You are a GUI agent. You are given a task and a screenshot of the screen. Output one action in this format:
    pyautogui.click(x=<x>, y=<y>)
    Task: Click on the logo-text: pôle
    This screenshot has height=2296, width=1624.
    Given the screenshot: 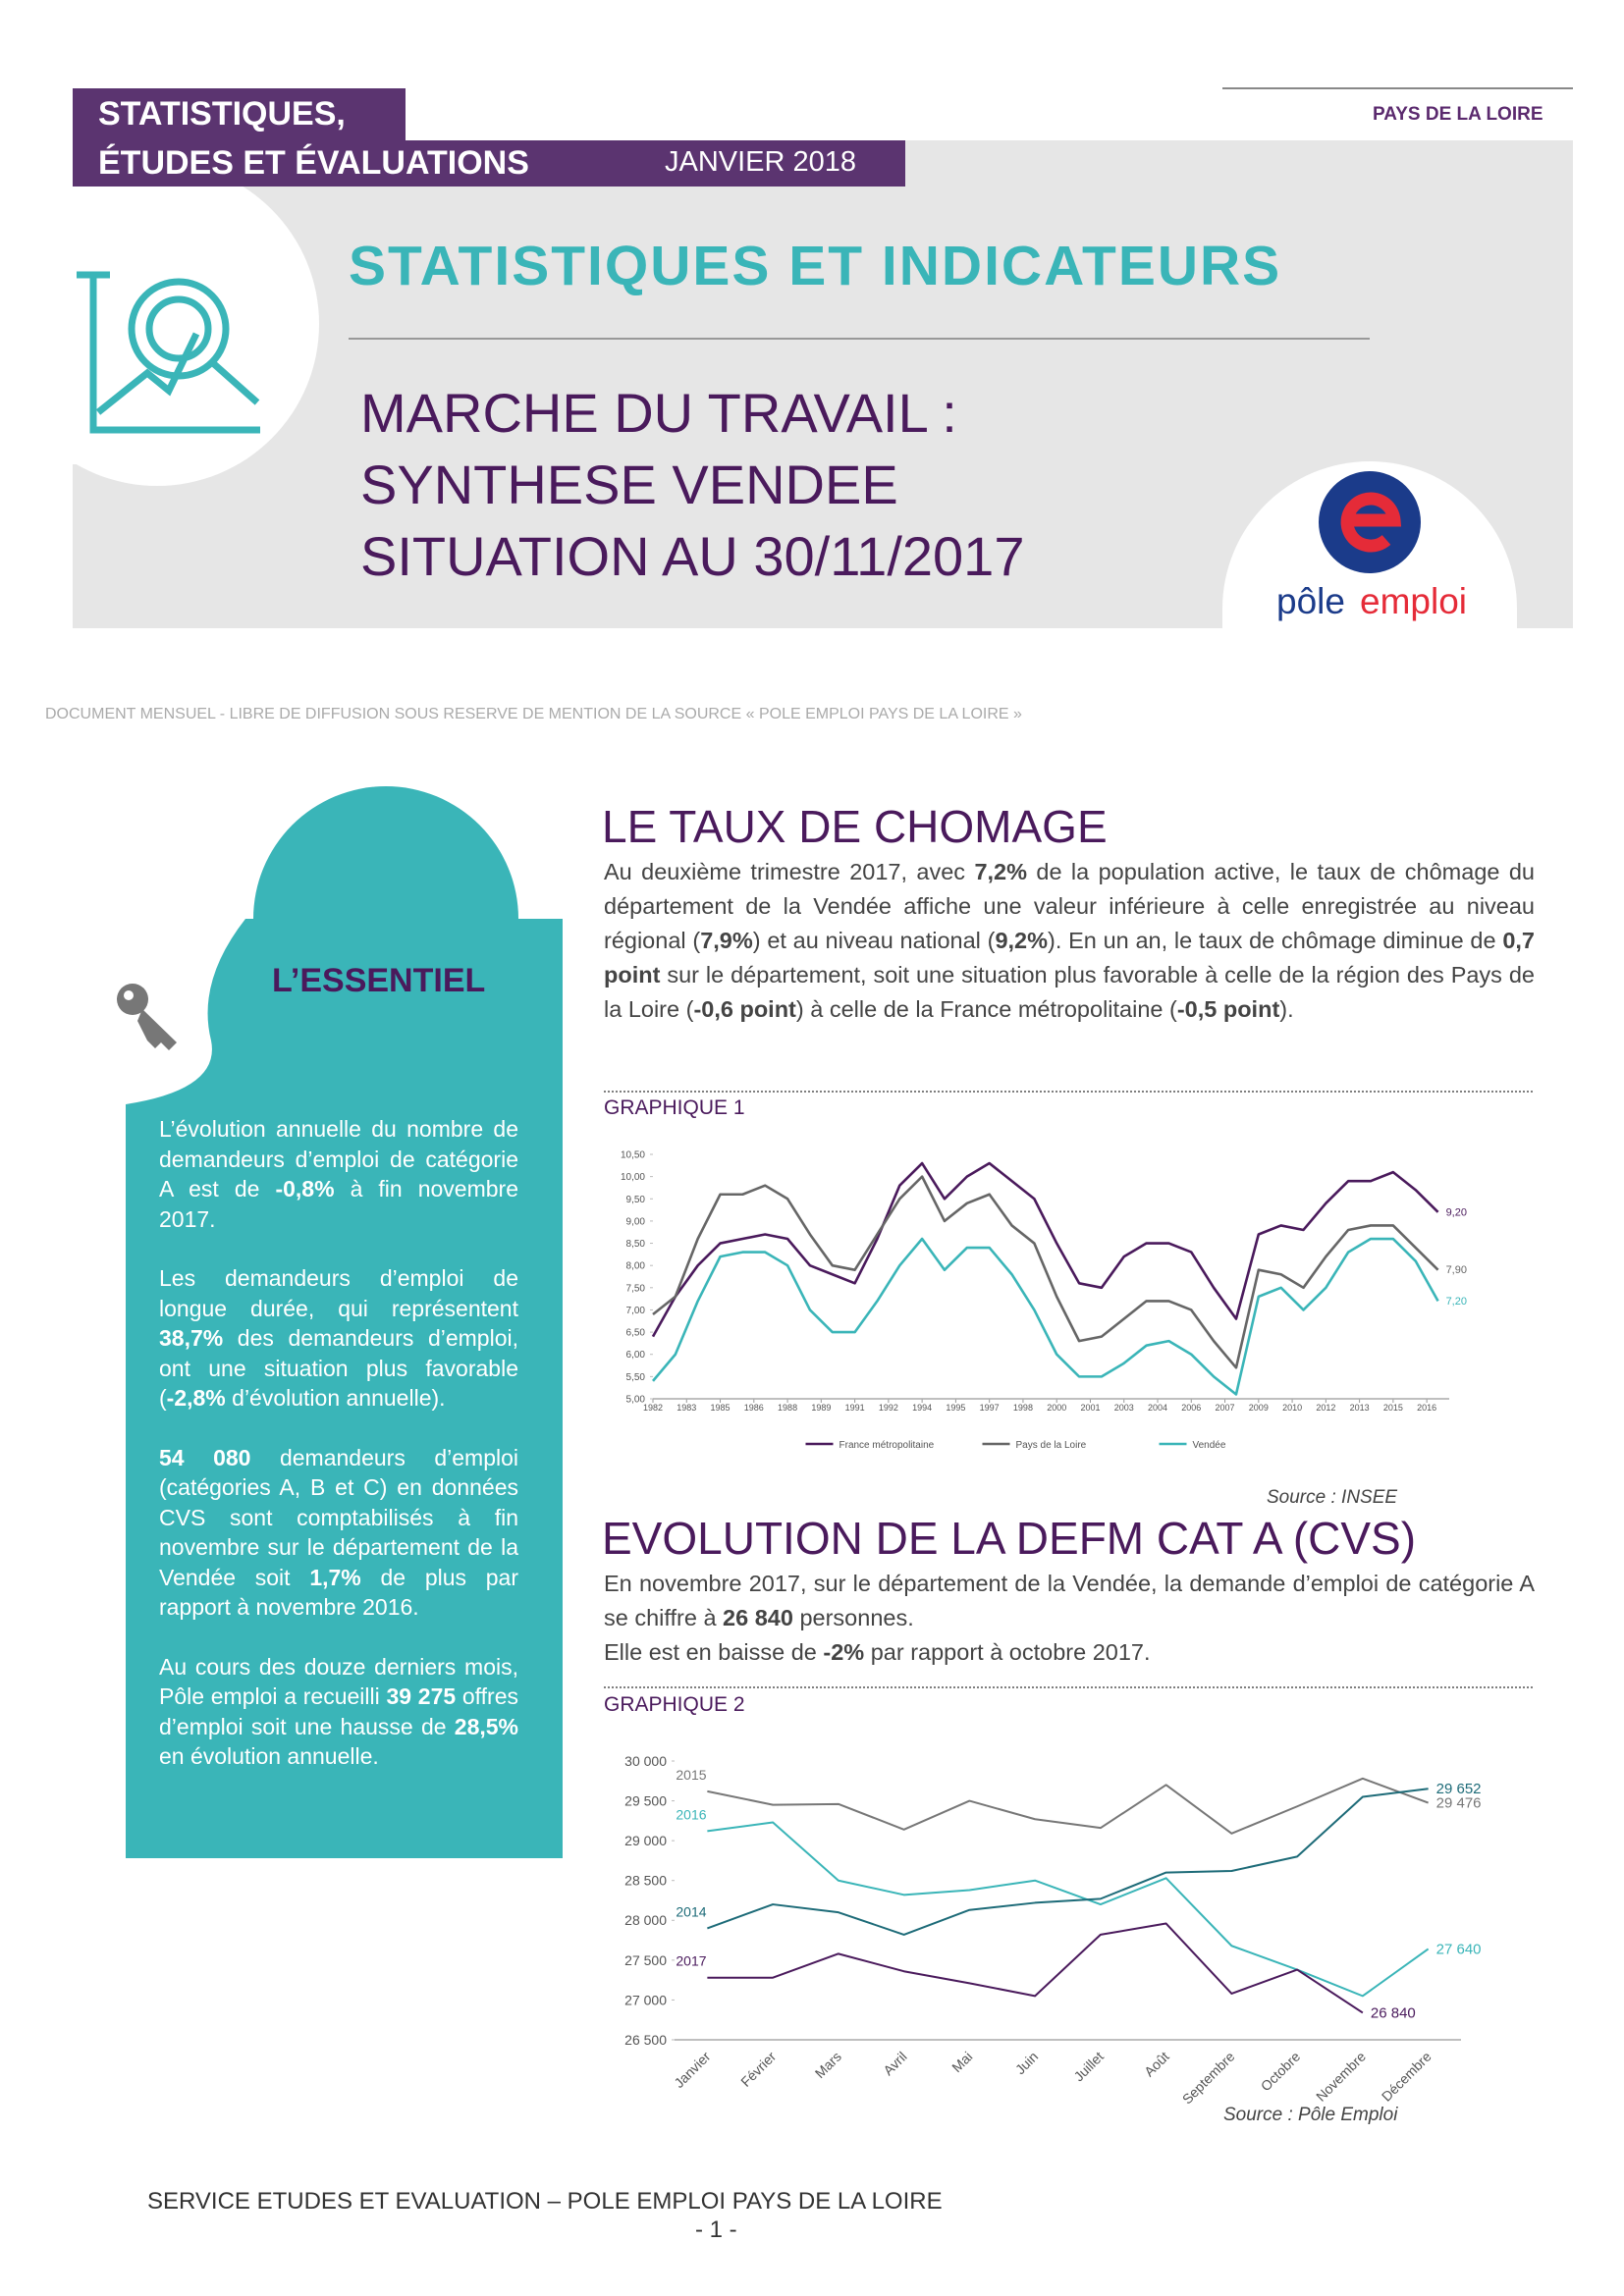 What is the action you would take?
    pyautogui.click(x=1310, y=601)
    